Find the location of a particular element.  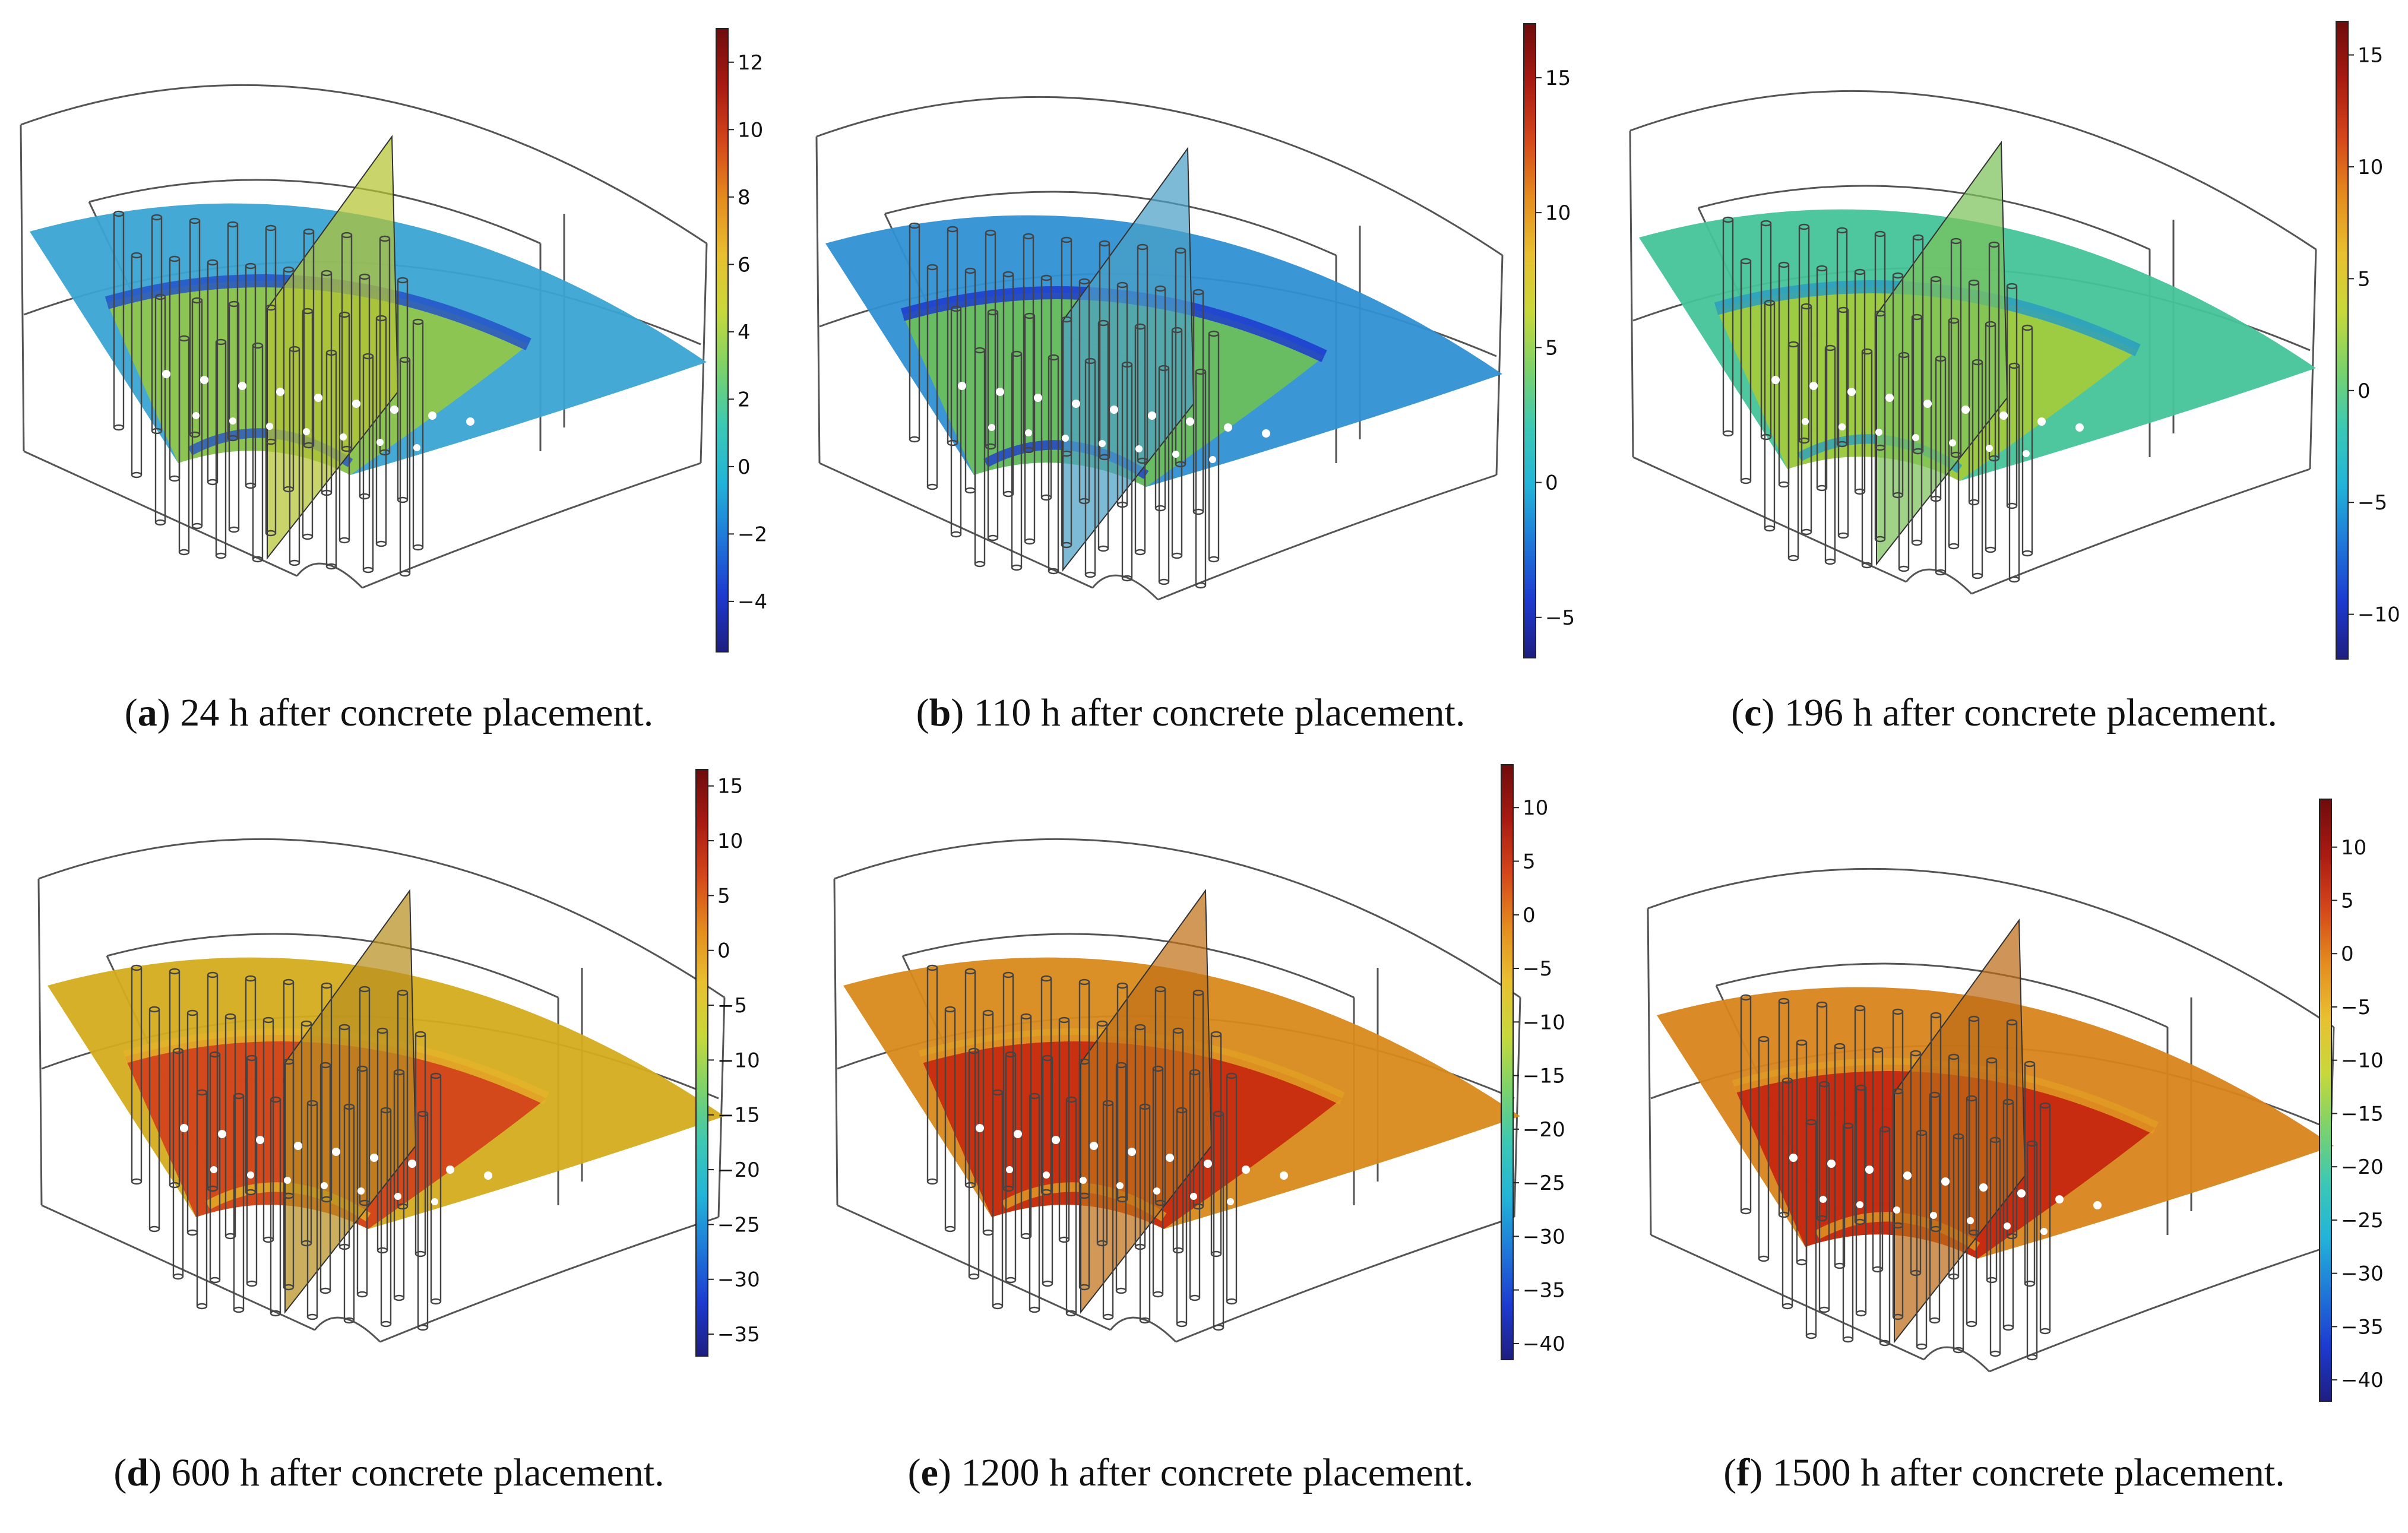

colorbar-tick: 12 is located at coordinates (745, 63).